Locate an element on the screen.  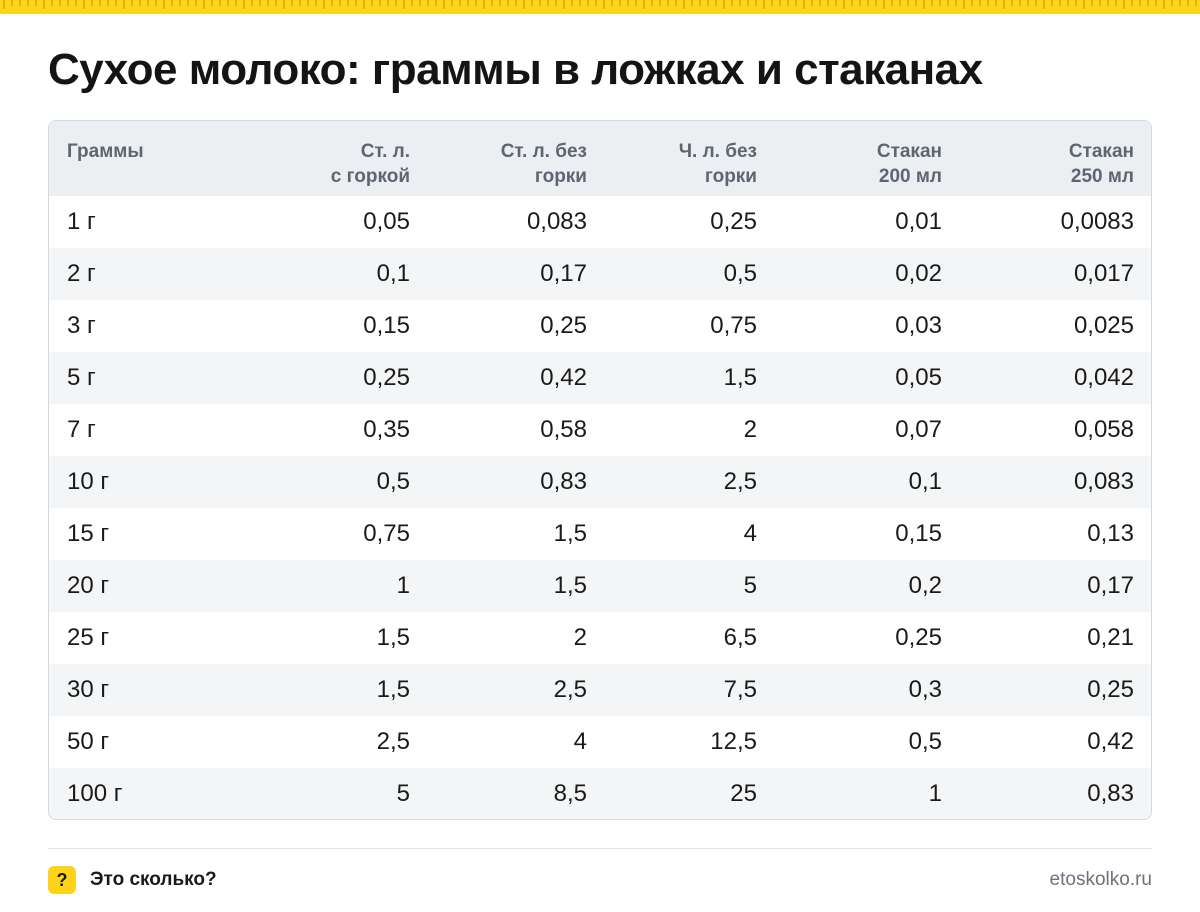
table-row: 50 г 2,5 4 12,5 0,5 0,42 is located at coordinates (600, 742).